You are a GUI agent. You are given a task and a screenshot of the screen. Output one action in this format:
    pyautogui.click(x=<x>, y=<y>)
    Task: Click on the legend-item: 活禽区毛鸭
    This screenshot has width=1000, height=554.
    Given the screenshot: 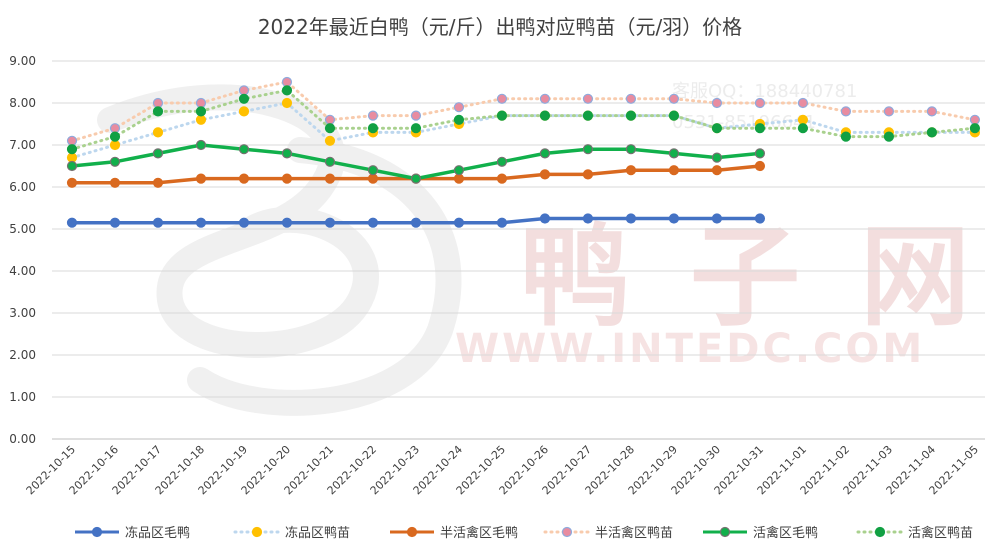 What is the action you would take?
    pyautogui.click(x=760, y=533)
    